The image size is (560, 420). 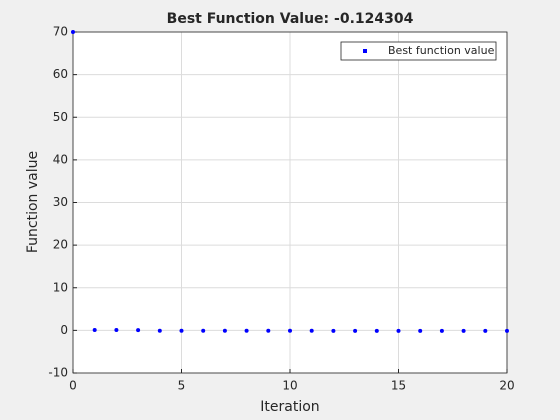 I want to click on x-tick-label: 20, so click(x=506, y=386).